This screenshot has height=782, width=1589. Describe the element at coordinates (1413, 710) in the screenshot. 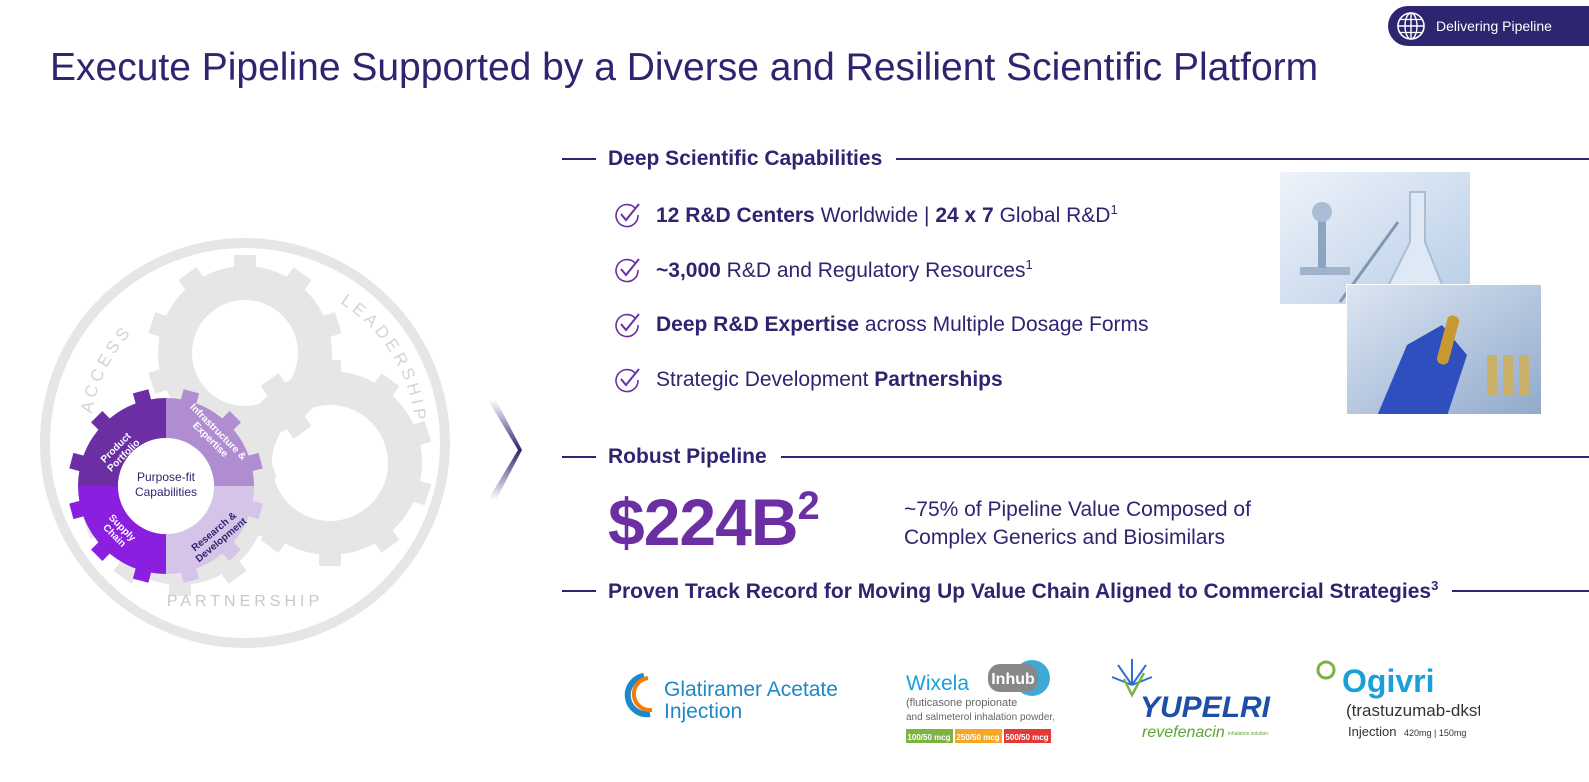

I see `svg-text: (trastuzumab-dkst)` at that location.